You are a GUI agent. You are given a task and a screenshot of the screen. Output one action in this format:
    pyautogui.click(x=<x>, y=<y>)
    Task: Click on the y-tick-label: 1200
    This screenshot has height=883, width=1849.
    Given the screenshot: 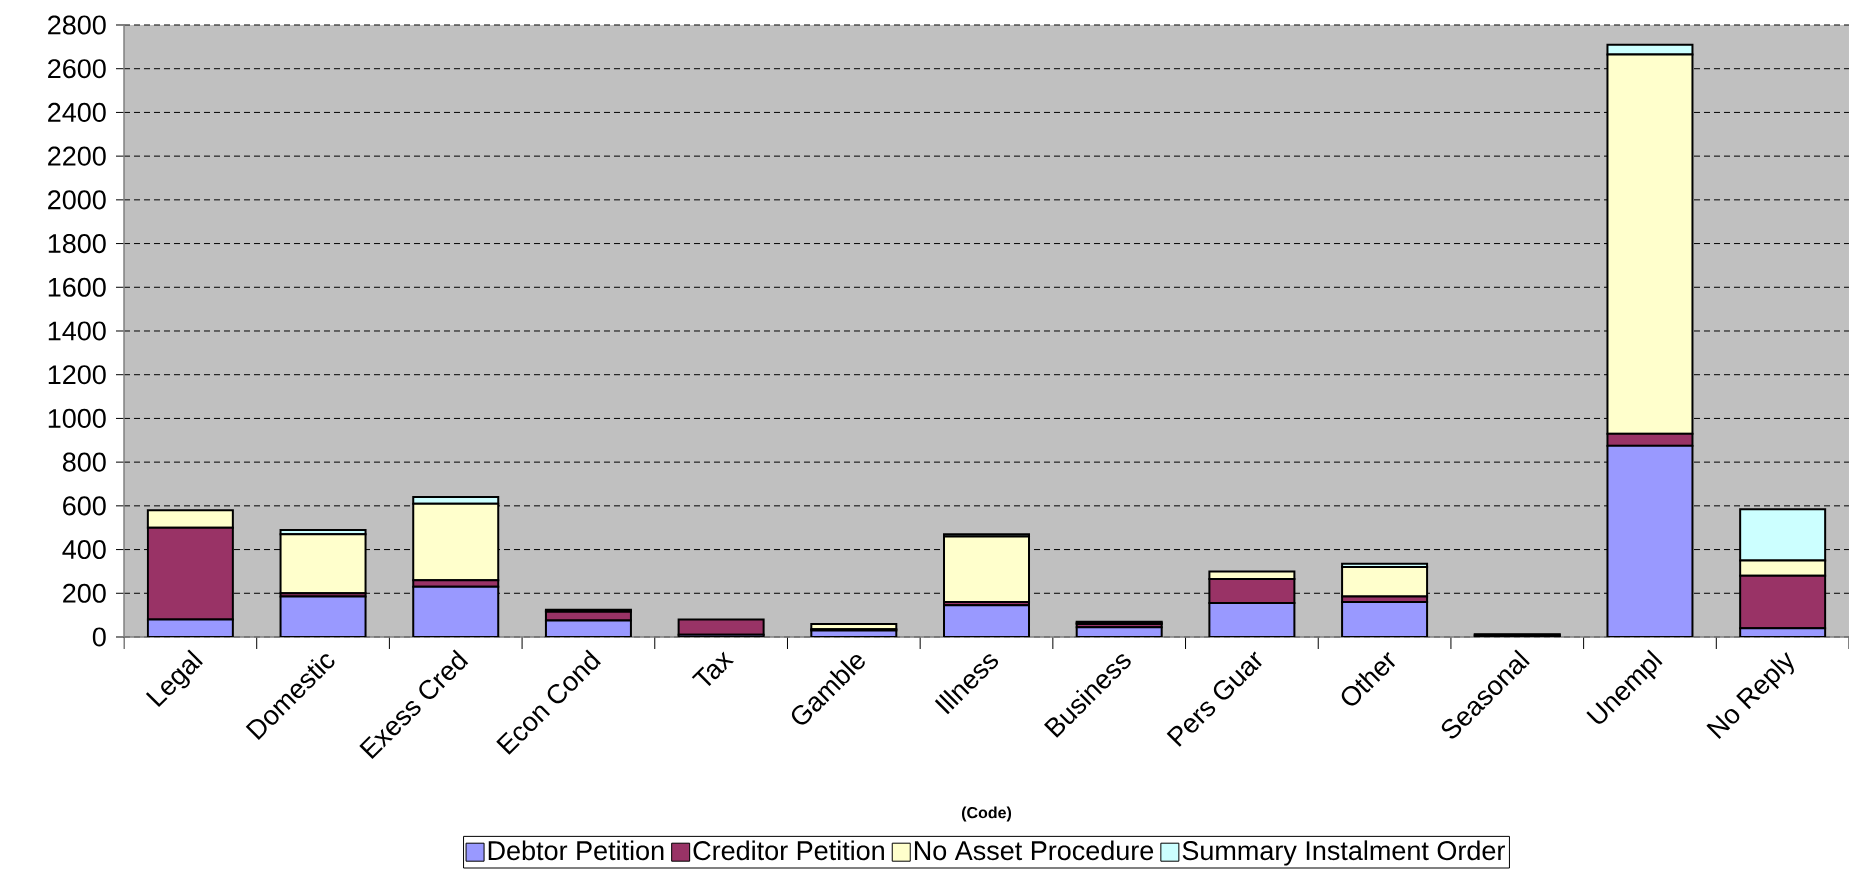 What is the action you would take?
    pyautogui.click(x=77, y=375)
    